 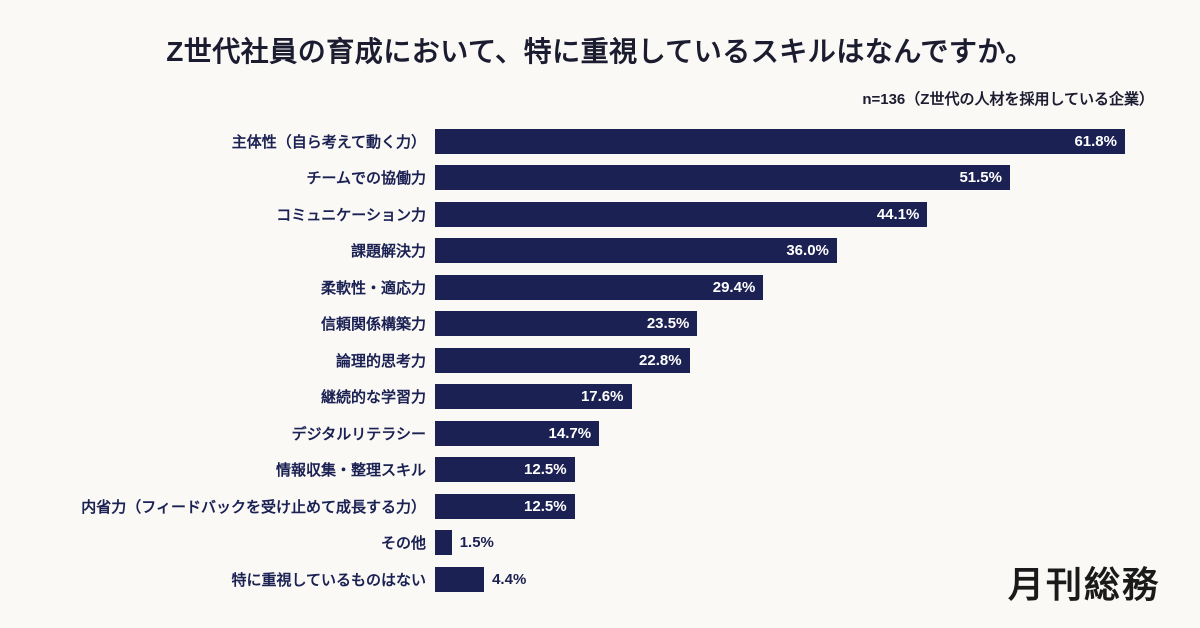 I want to click on bar-track: 29.4%, so click(x=817, y=287).